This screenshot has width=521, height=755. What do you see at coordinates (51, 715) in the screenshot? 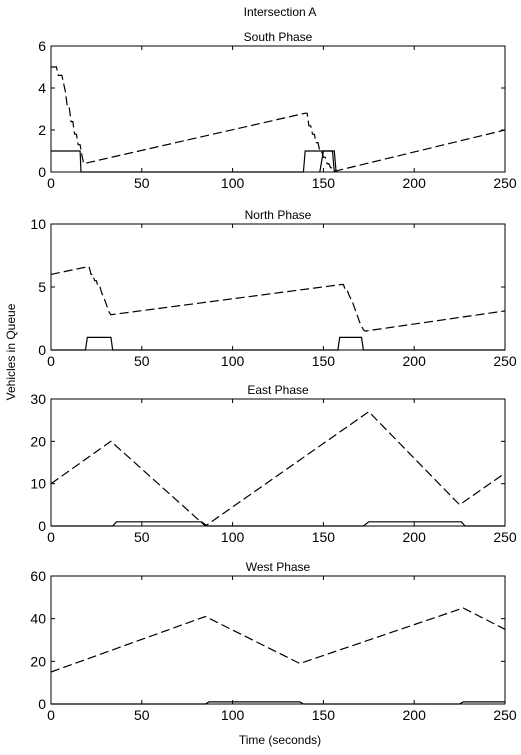
I see `west-phase-x-tick-label: 0` at bounding box center [51, 715].